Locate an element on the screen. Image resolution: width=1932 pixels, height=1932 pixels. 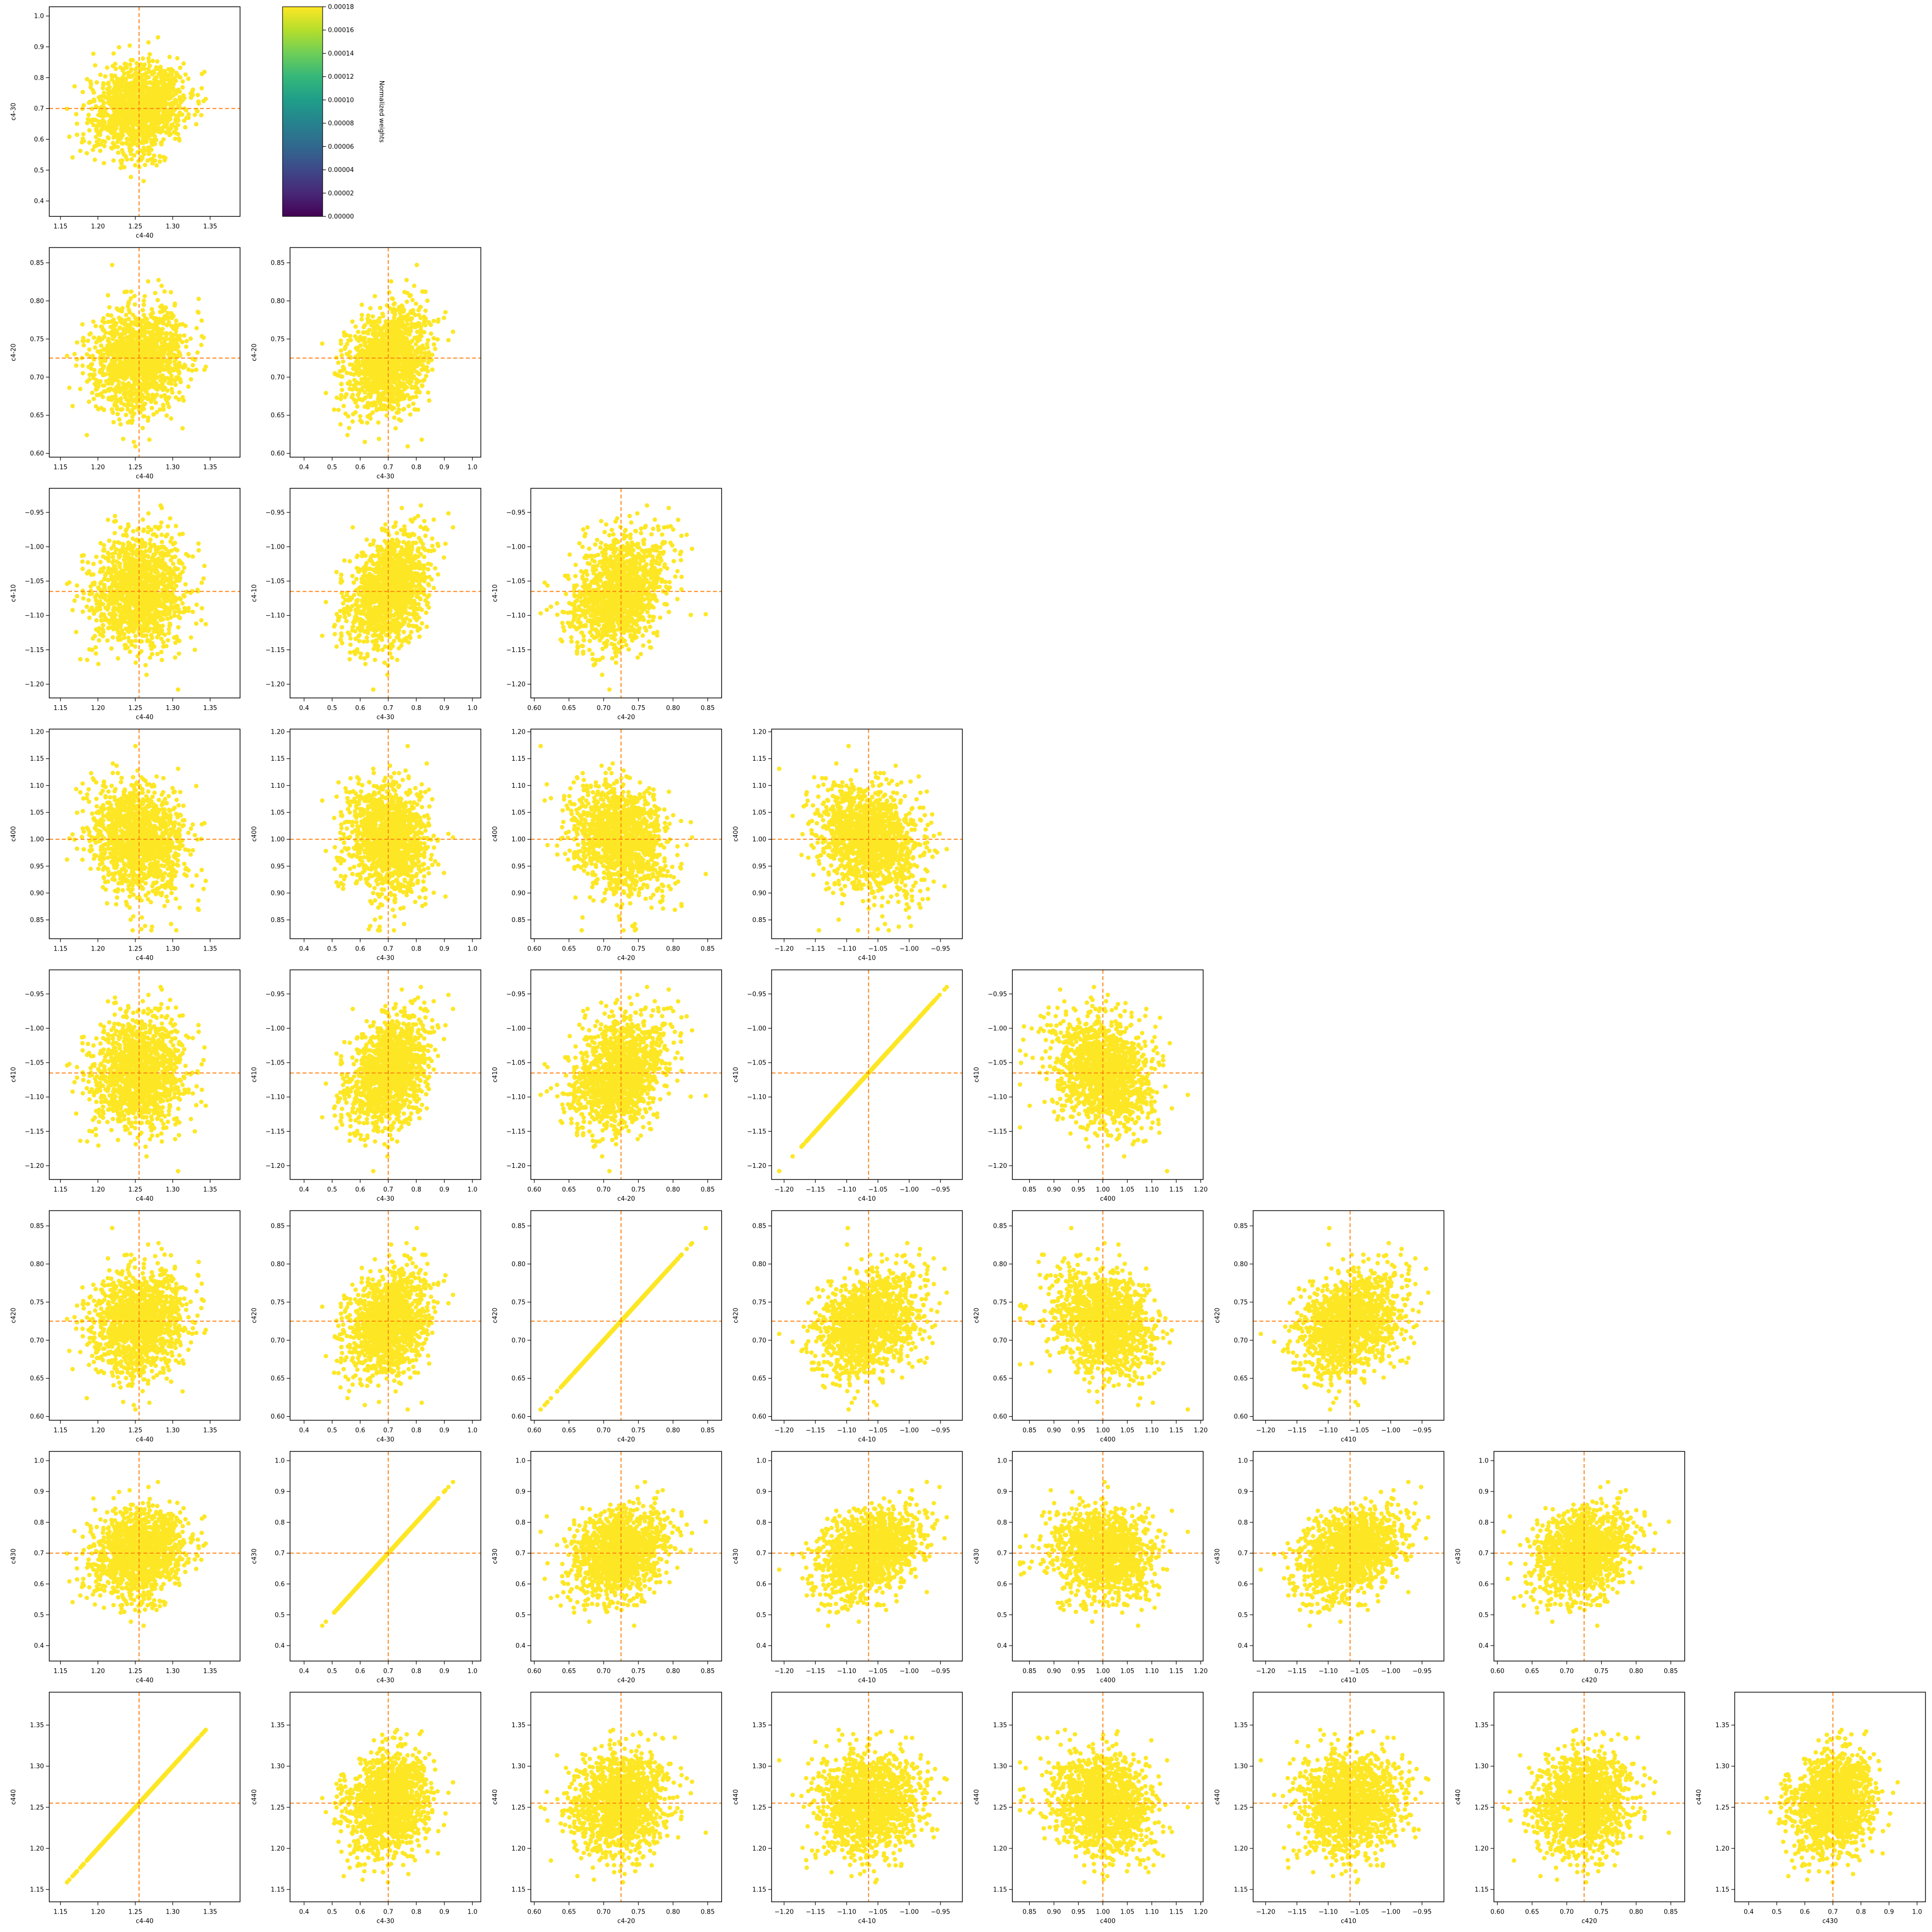
x-tick-label: 1.15 is located at coordinates (61, 226).